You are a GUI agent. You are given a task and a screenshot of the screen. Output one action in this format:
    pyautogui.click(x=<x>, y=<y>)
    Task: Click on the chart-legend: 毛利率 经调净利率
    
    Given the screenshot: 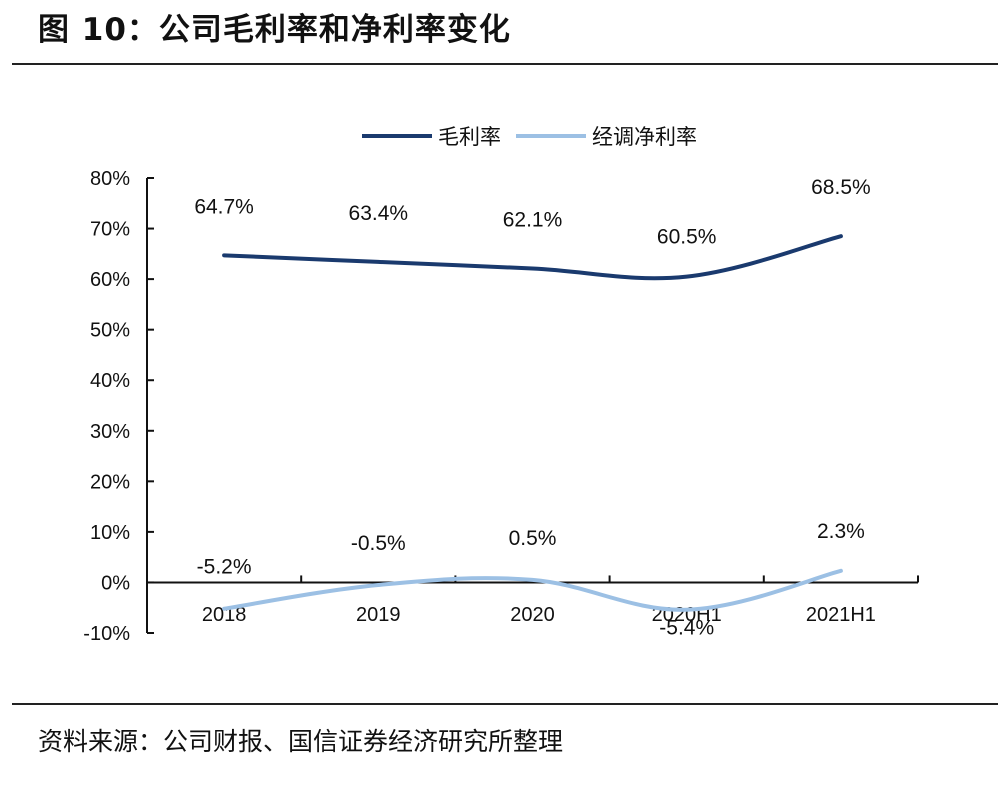 What is the action you would take?
    pyautogui.click(x=529, y=137)
    